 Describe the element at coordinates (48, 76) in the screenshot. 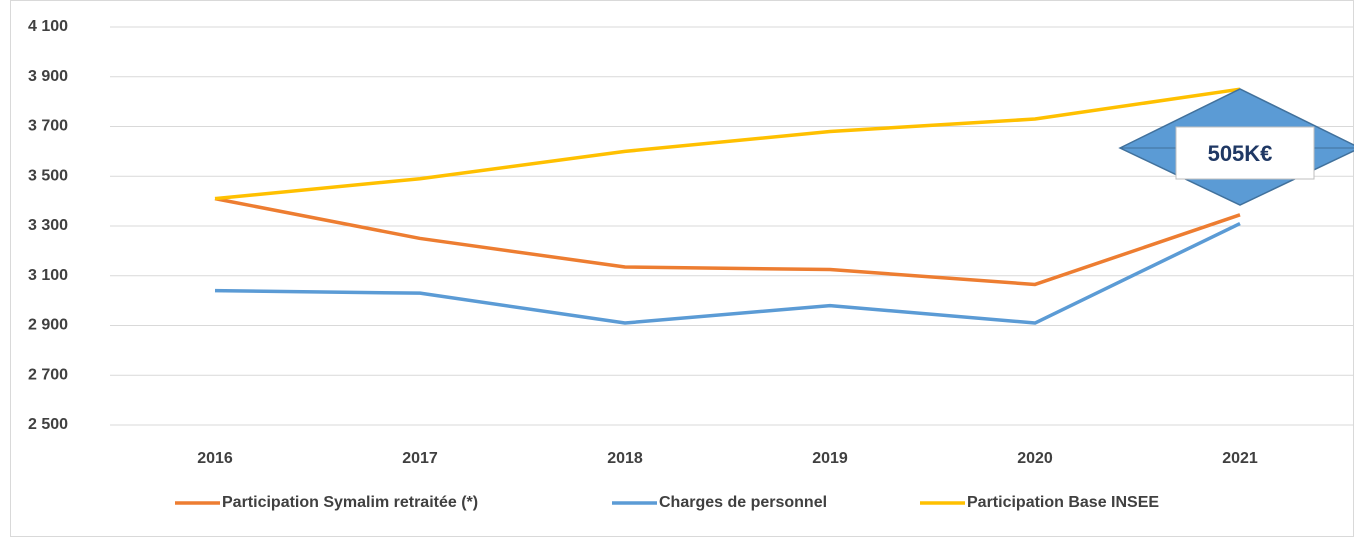

I see `y-tick-label: 3 900` at that location.